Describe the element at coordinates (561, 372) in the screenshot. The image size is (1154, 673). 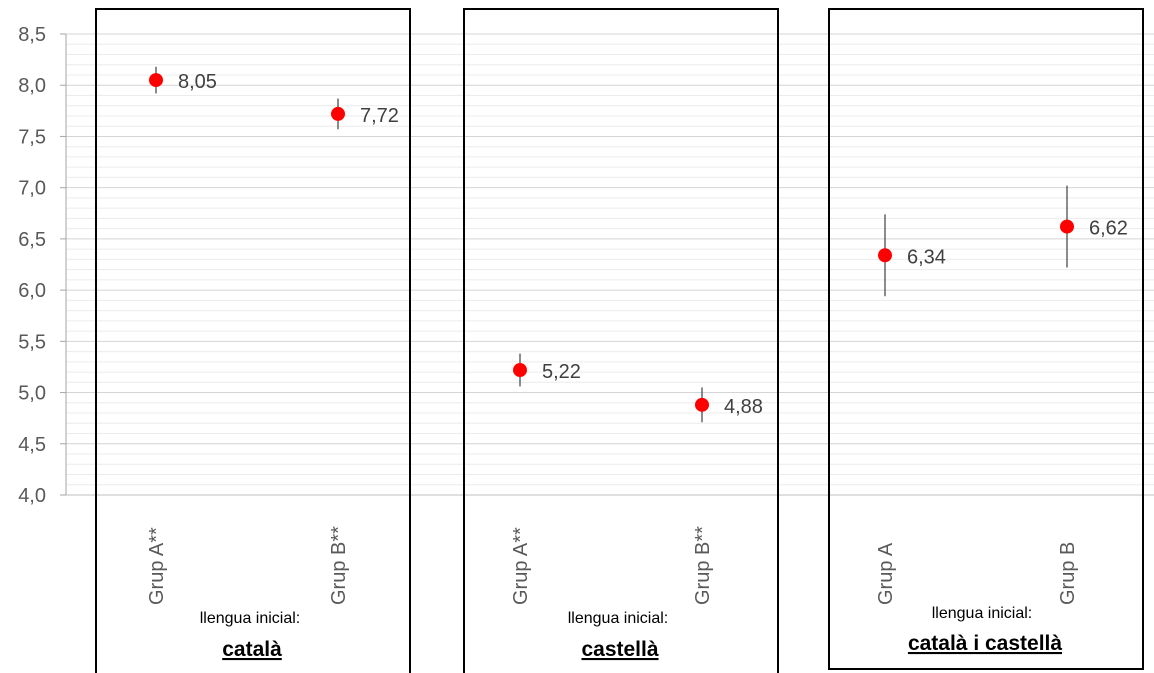
I see `data-label: 5,22` at that location.